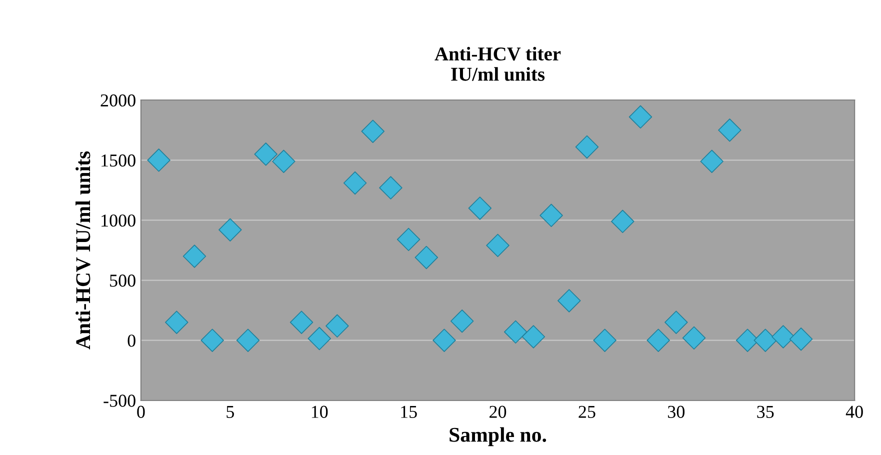 This screenshot has width=881, height=455. I want to click on x-tick-label: 35, so click(765, 412).